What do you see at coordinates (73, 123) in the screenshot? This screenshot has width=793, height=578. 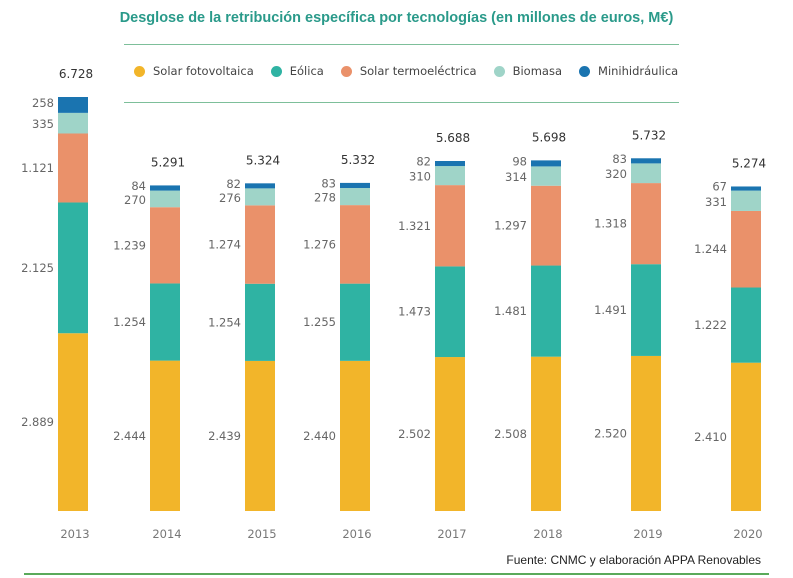 I see `bar-segment-biomasa-2013` at bounding box center [73, 123].